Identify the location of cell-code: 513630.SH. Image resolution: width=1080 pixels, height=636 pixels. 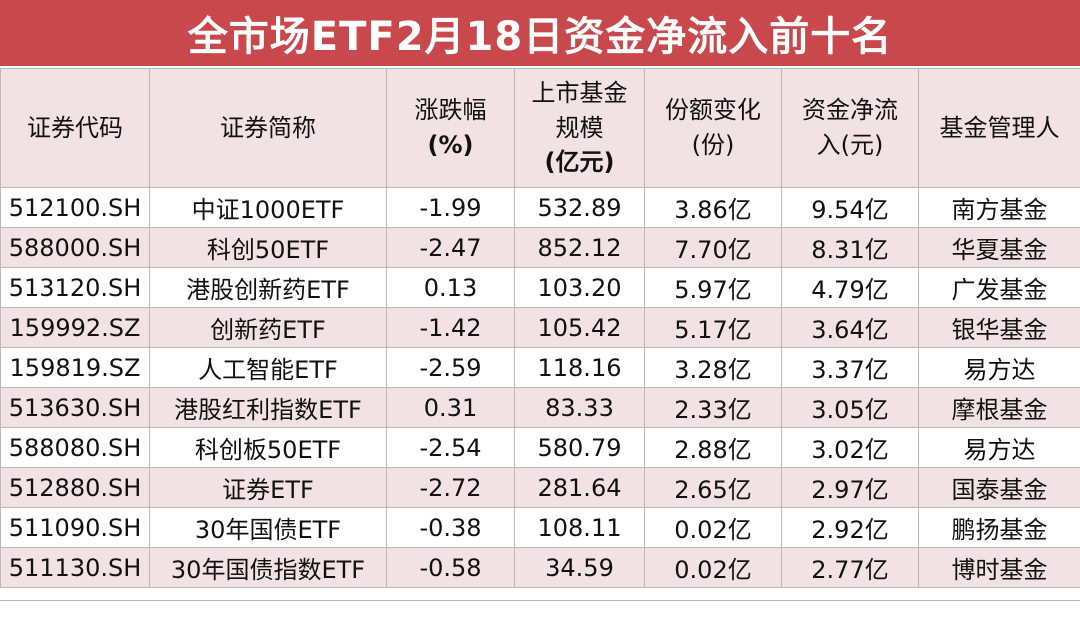
(75, 408).